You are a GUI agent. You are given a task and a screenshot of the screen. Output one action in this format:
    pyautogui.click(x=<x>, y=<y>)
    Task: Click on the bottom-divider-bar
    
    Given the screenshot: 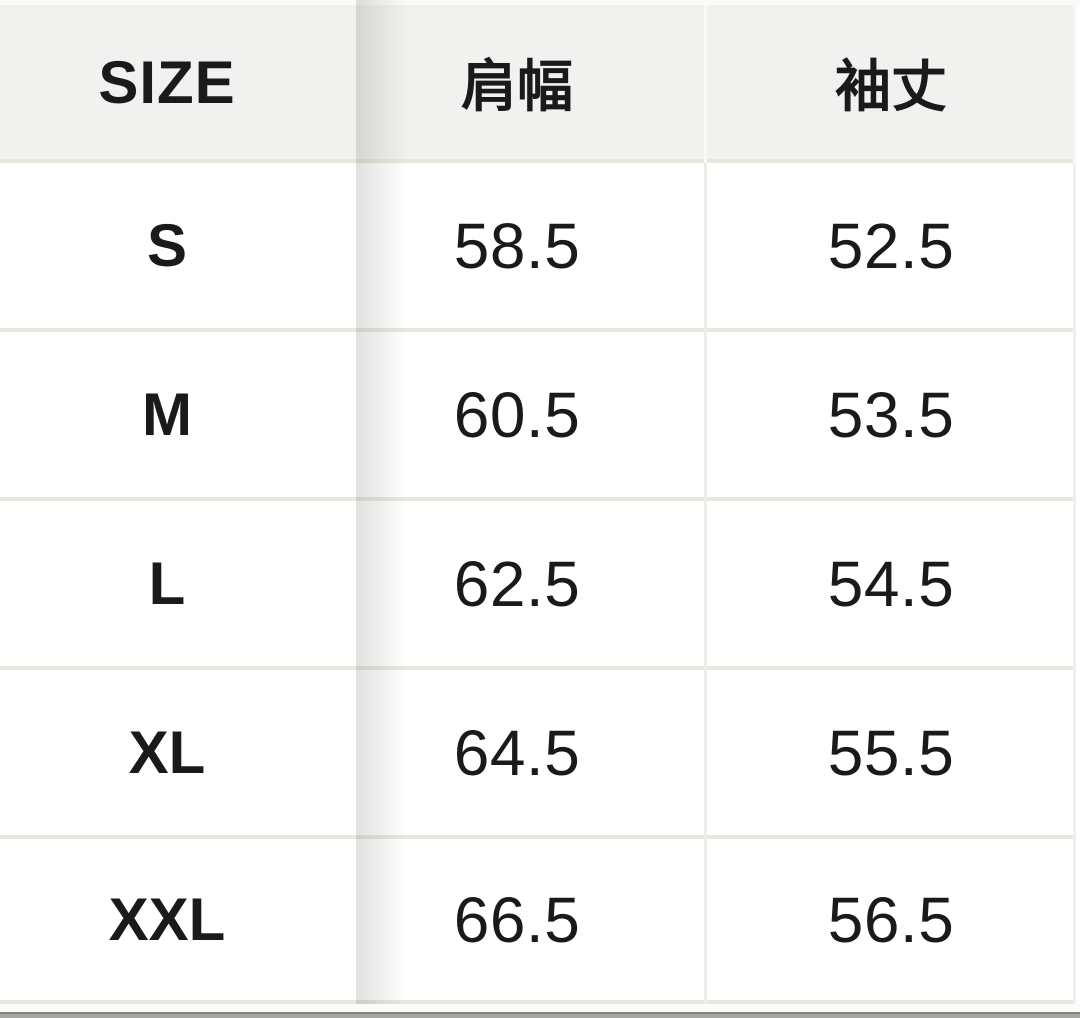 What is the action you would take?
    pyautogui.click(x=540, y=1015)
    